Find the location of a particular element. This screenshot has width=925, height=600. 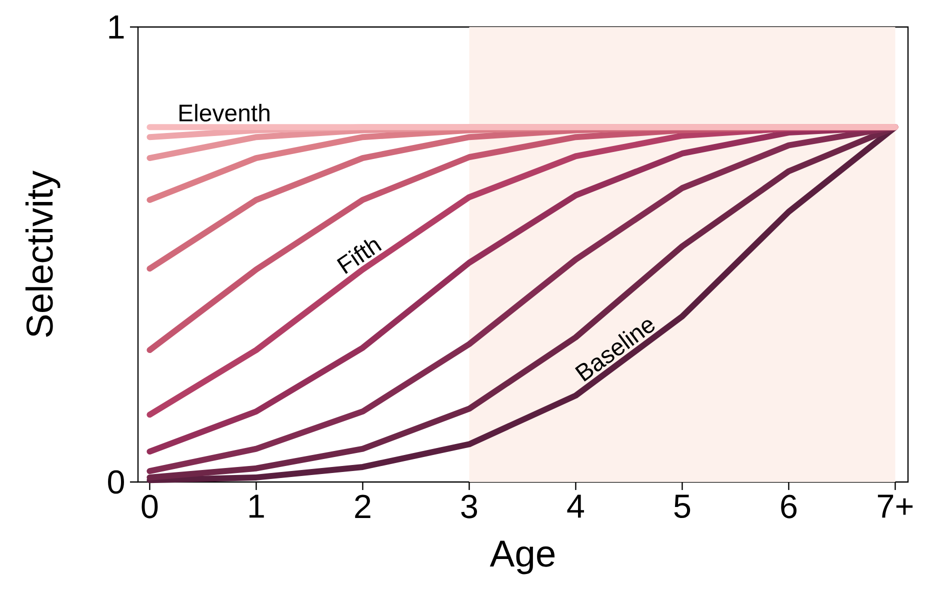

x-tick-label: 7+ is located at coordinates (895, 506).